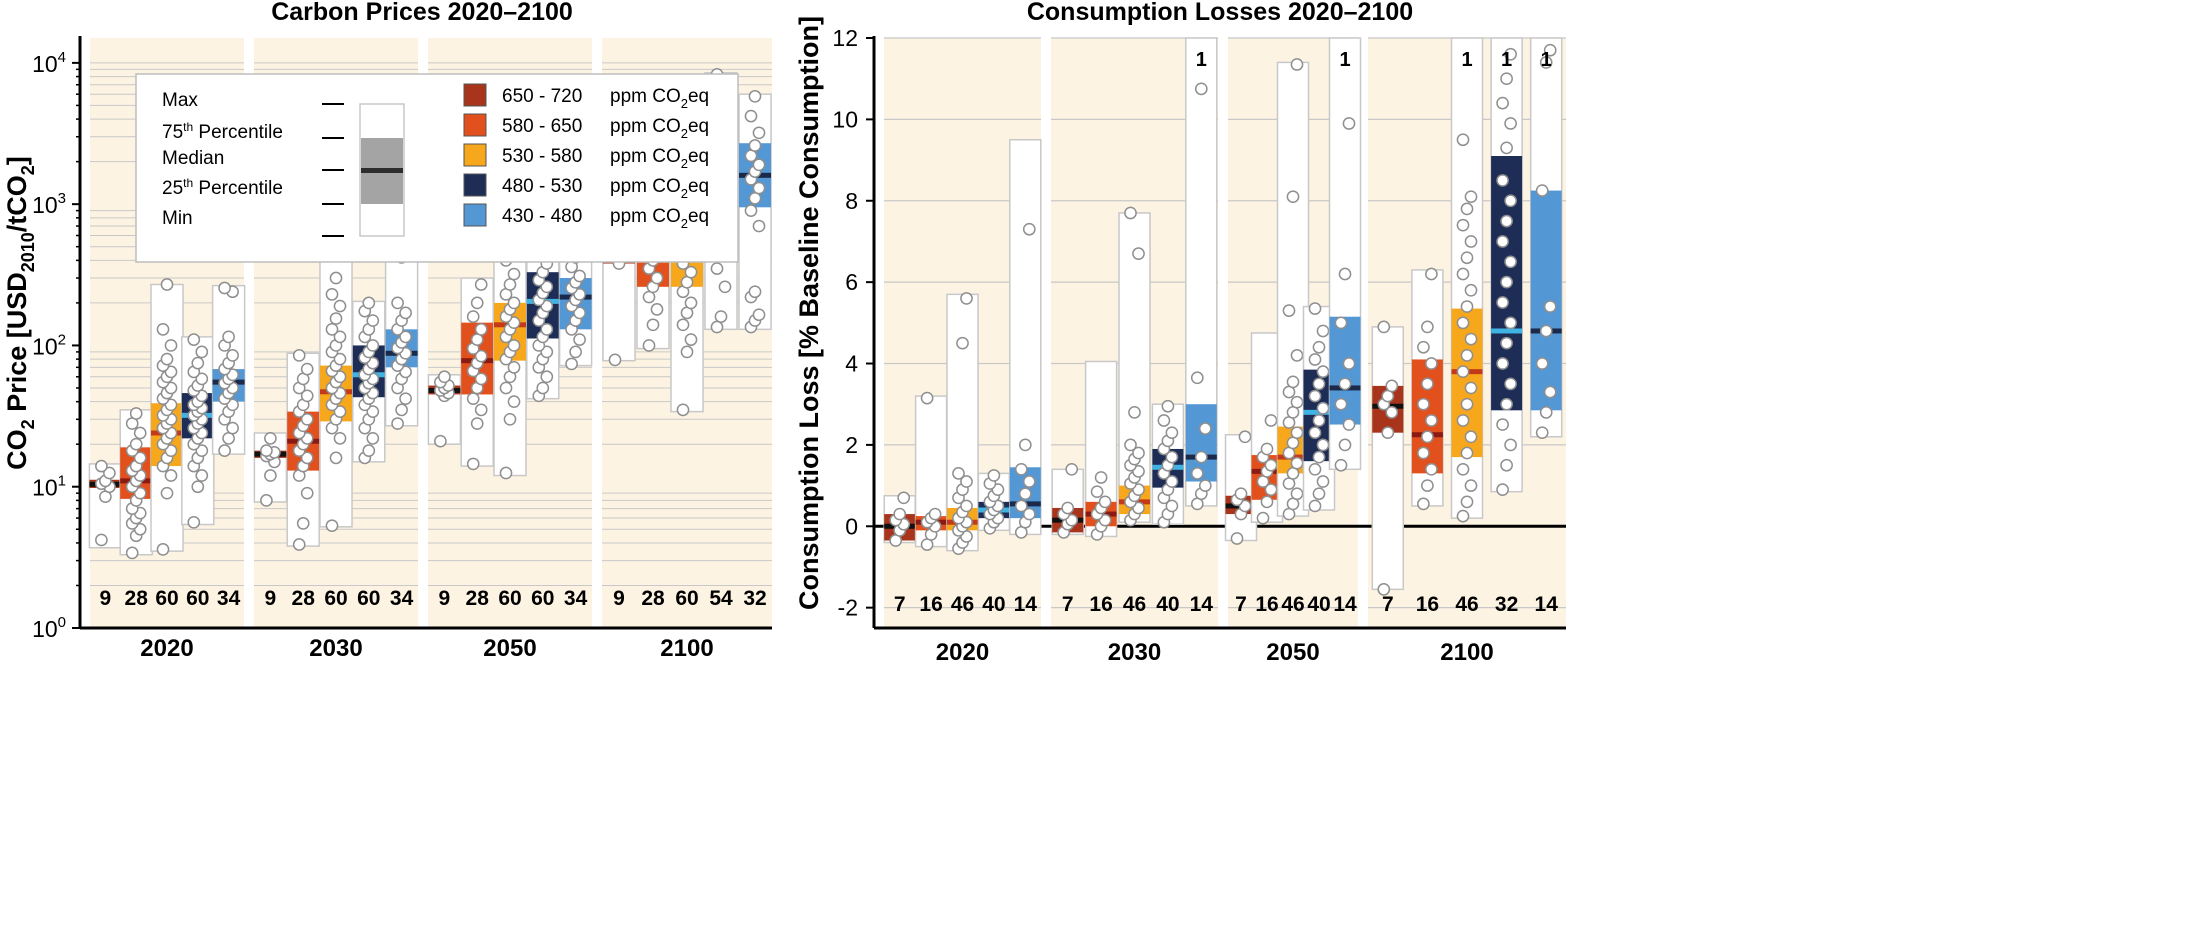  I want to click on box-2100-3: 1 32, so click(1506, 326).